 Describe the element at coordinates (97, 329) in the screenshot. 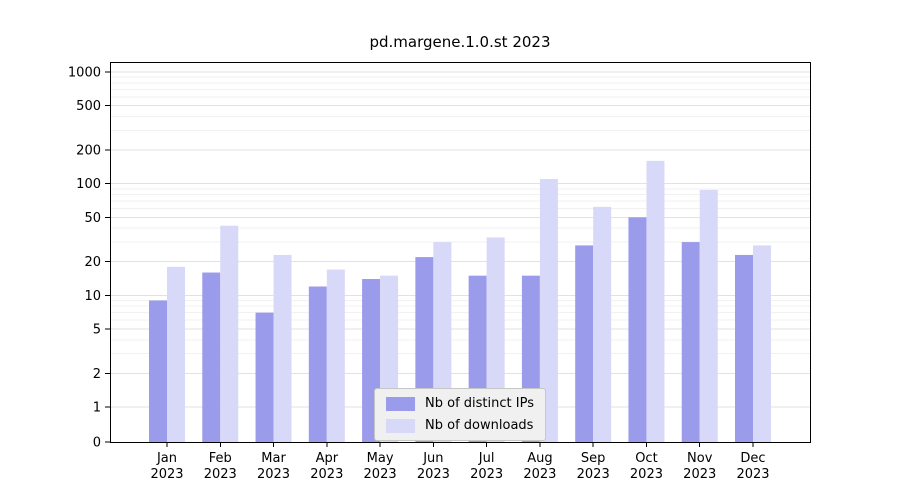

I see `y-tick-label: 5` at that location.